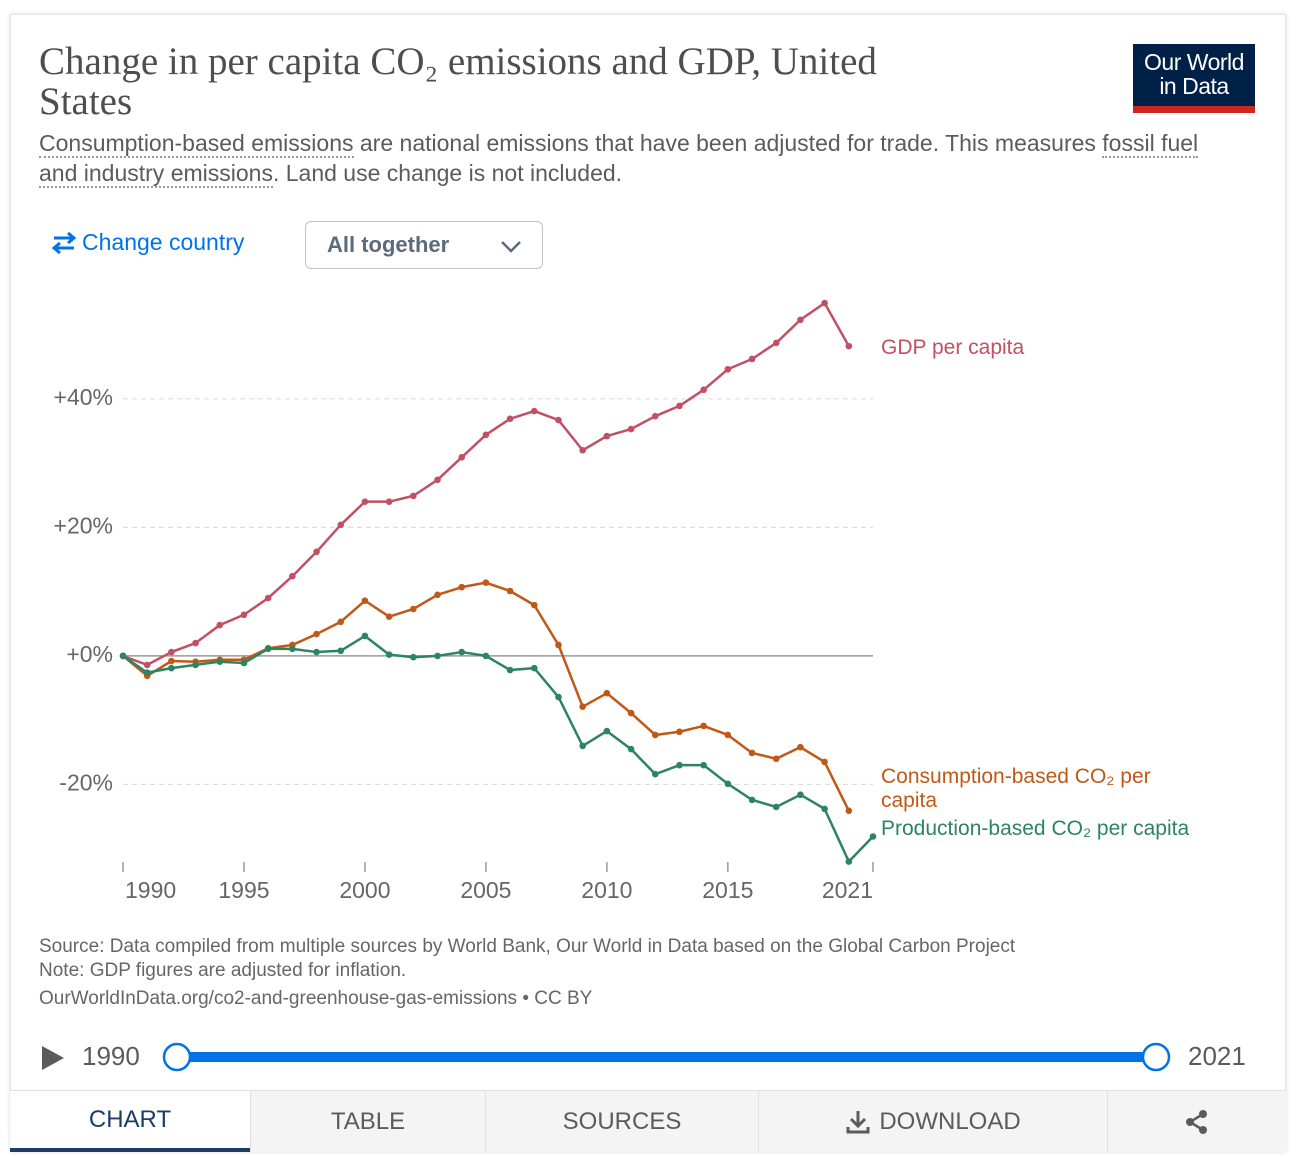 The height and width of the screenshot is (1158, 1298). Describe the element at coordinates (727, 890) in the screenshot. I see `x-tick-label: 2015` at that location.